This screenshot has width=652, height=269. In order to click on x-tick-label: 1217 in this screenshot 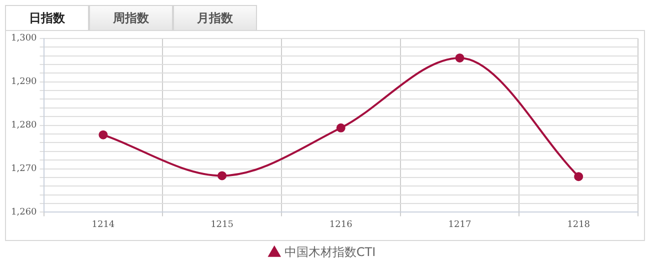, I will do `click(460, 225)`.